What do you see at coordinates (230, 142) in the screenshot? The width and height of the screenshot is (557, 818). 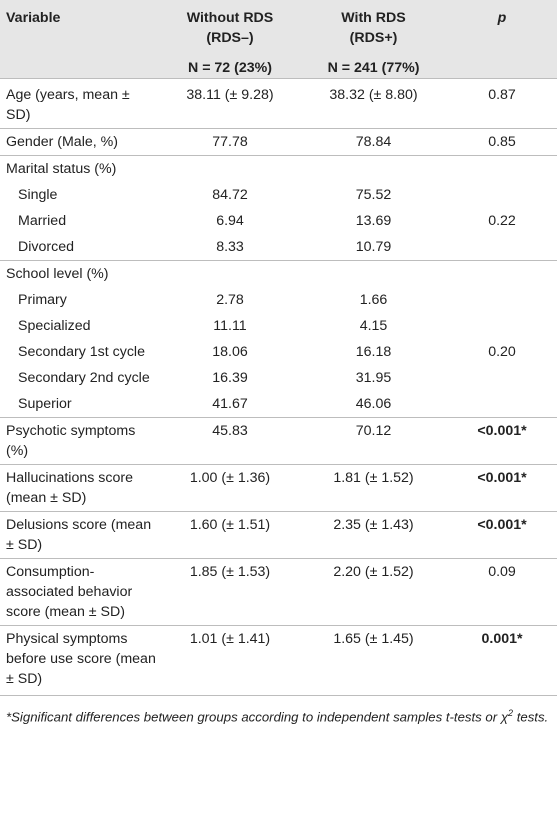 I see `row-value-without-rds: 77.78` at bounding box center [230, 142].